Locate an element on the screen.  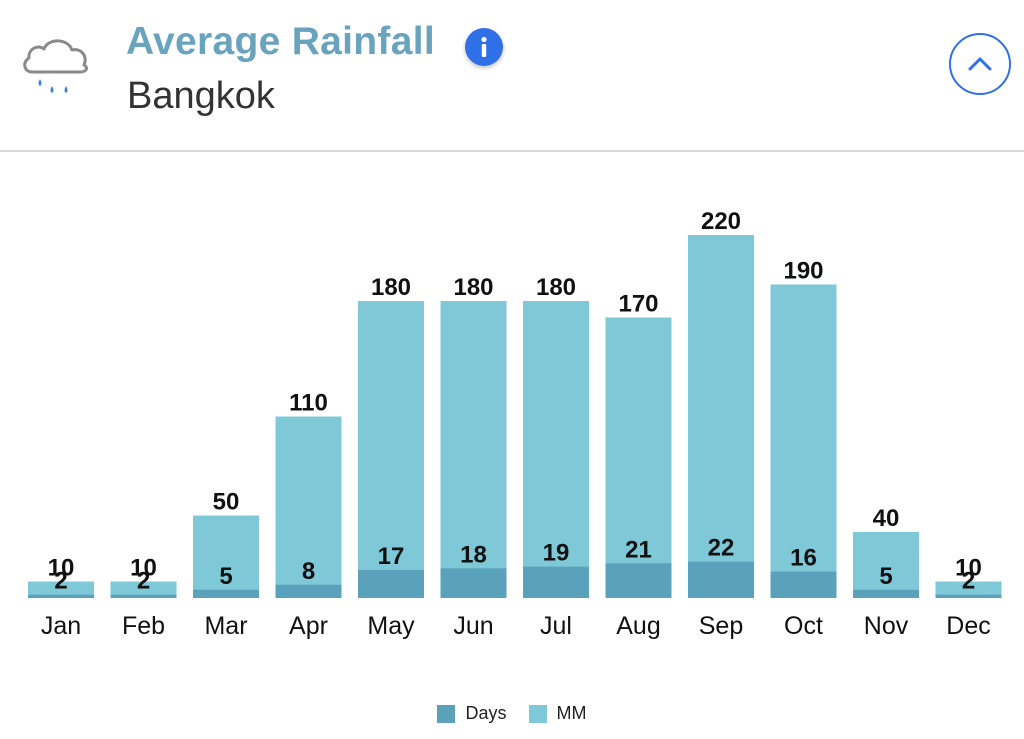
label-mm-dec: 10 is located at coordinates (968, 568).